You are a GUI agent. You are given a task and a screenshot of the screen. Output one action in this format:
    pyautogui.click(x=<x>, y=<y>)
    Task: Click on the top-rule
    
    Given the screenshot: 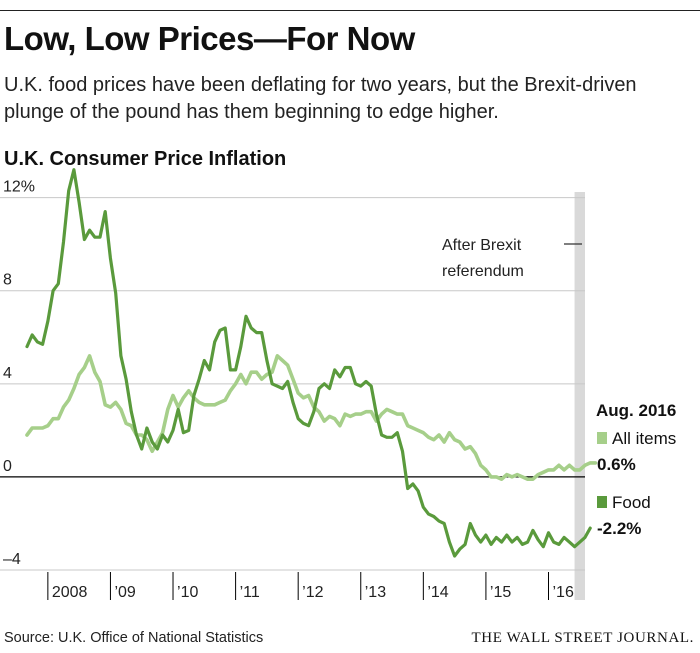 What is the action you would take?
    pyautogui.click(x=350, y=10)
    